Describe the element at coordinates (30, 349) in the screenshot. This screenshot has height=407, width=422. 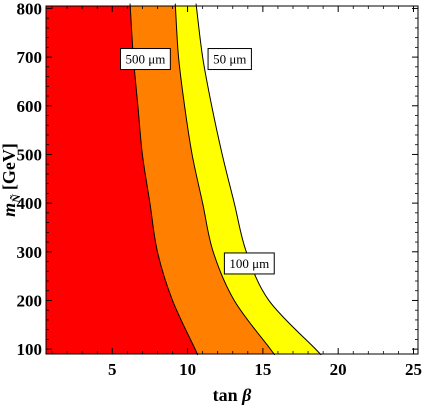
I see `y-tick-label: 100` at that location.